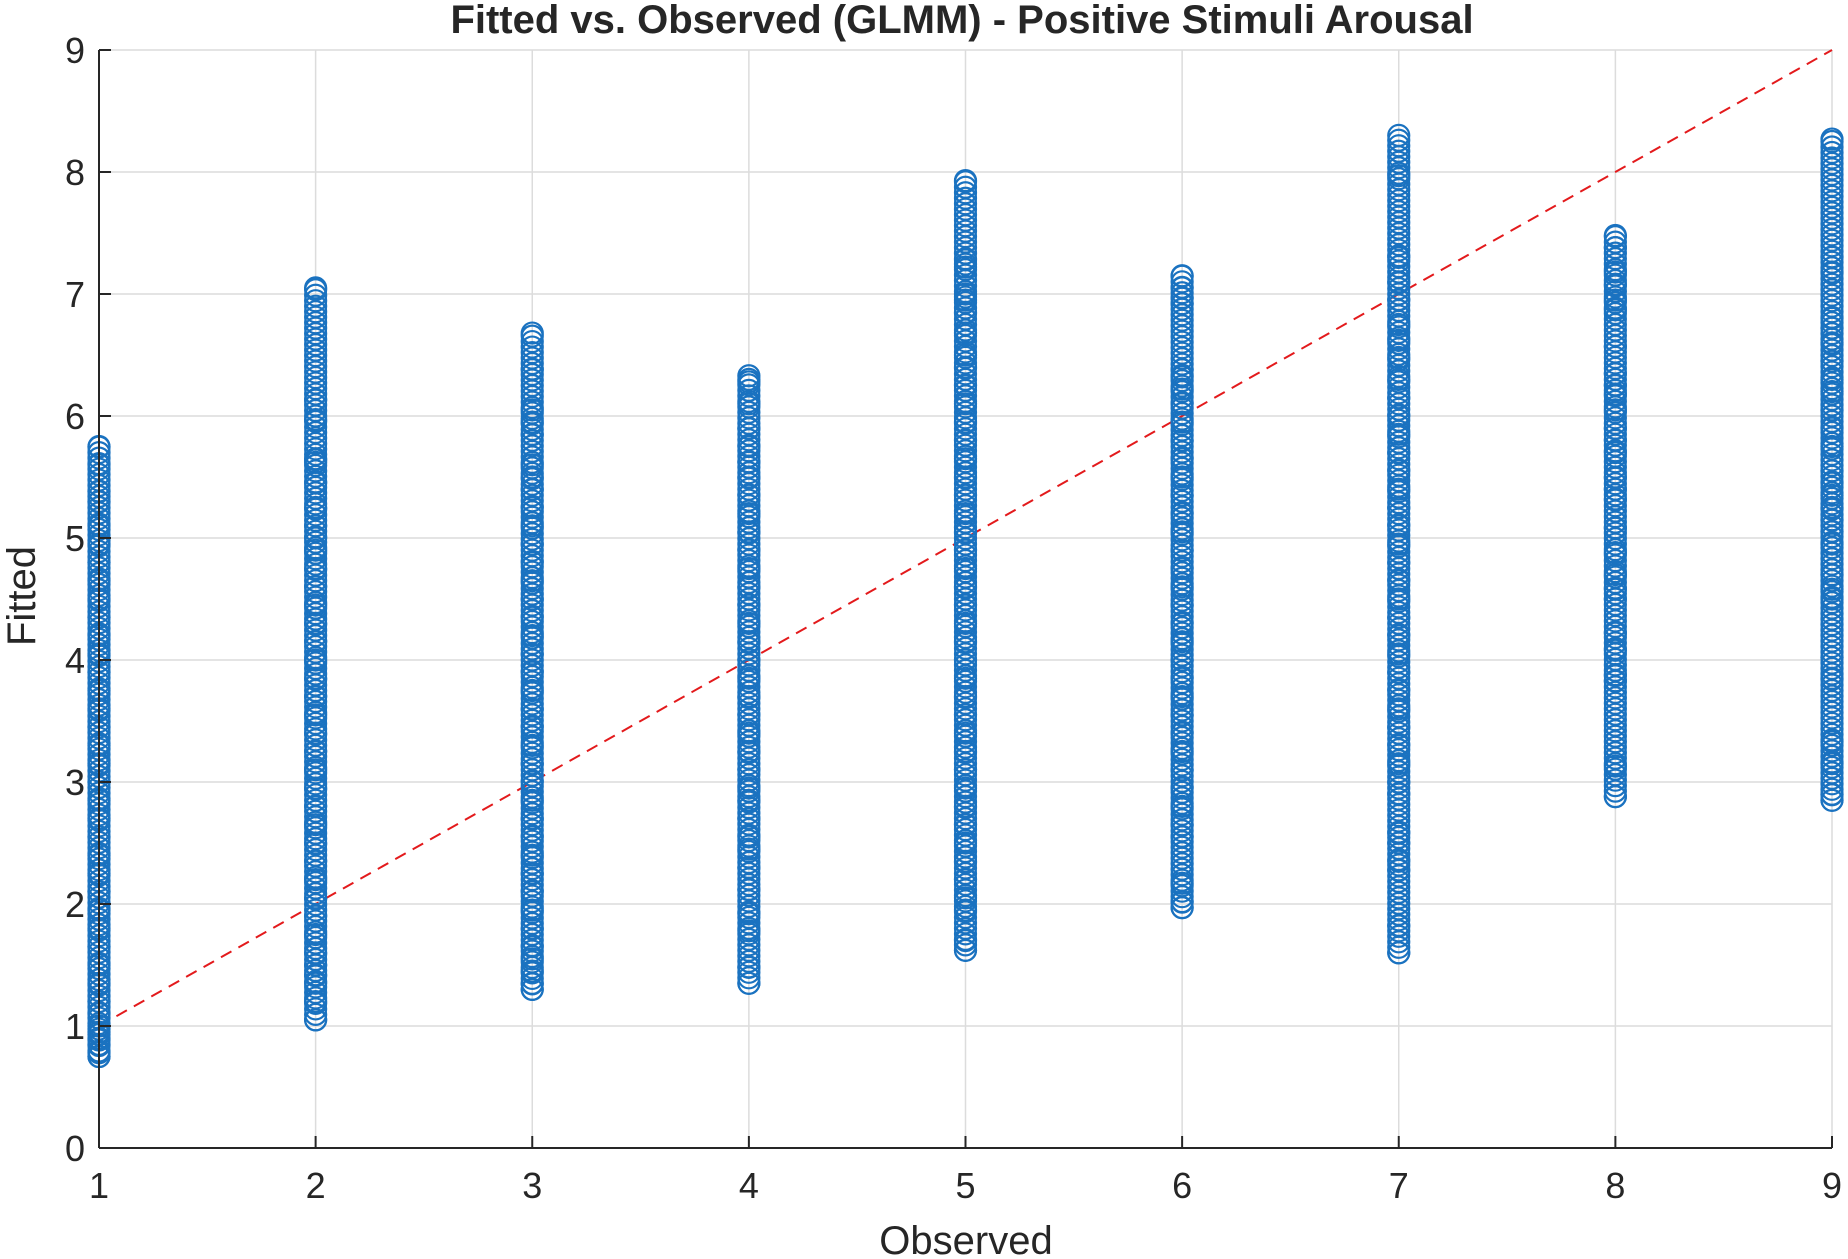 Image resolution: width=1848 pixels, height=1259 pixels. What do you see at coordinates (99, 1185) in the screenshot?
I see `x-tick-label: 1` at bounding box center [99, 1185].